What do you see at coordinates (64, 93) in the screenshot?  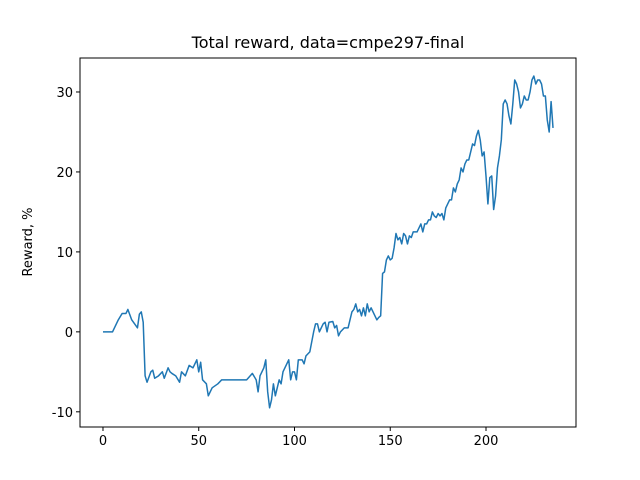 I see `y-tick-label: 30` at bounding box center [64, 93].